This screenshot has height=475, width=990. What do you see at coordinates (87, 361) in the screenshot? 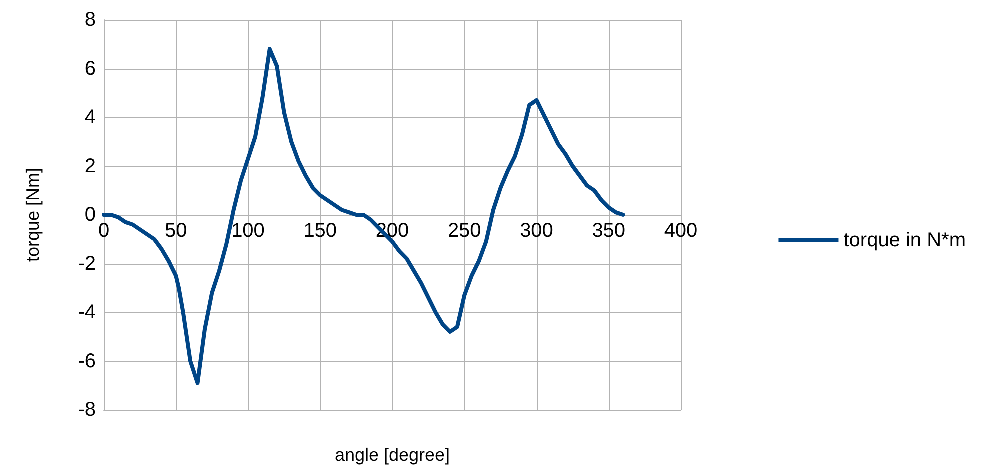
I see `y-tick-label: -6` at bounding box center [87, 361].